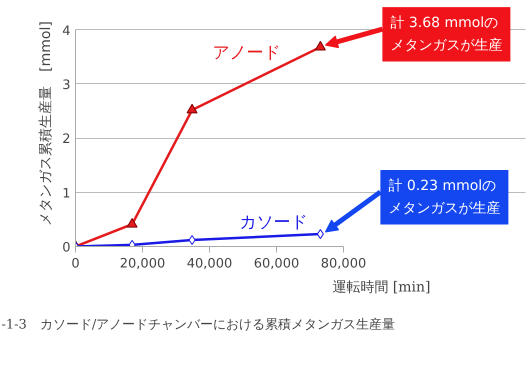 The width and height of the screenshot is (529, 369). I want to click on y-axis-title: メタンガス累積生産量 [mmol], so click(46, 123).